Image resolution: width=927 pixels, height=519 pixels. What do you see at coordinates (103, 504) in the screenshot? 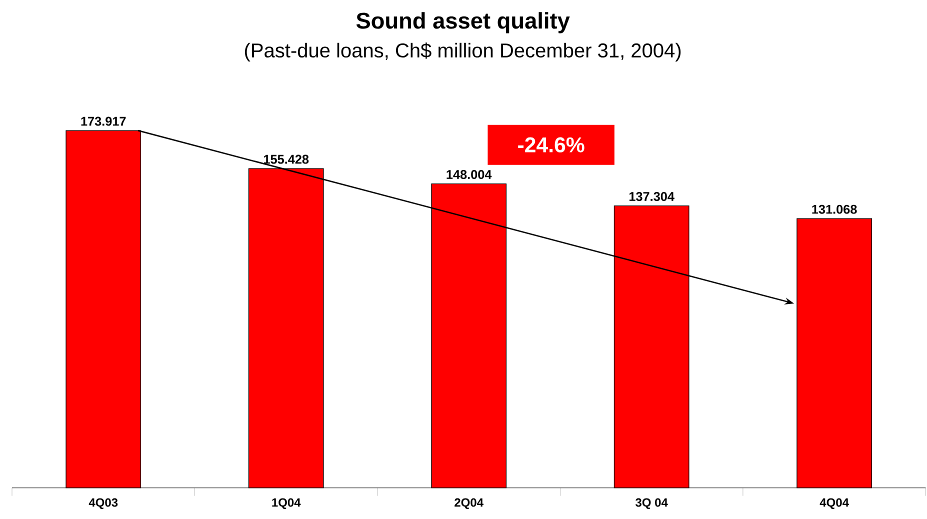
I see `x-tick-label: 4Q03` at bounding box center [103, 504].